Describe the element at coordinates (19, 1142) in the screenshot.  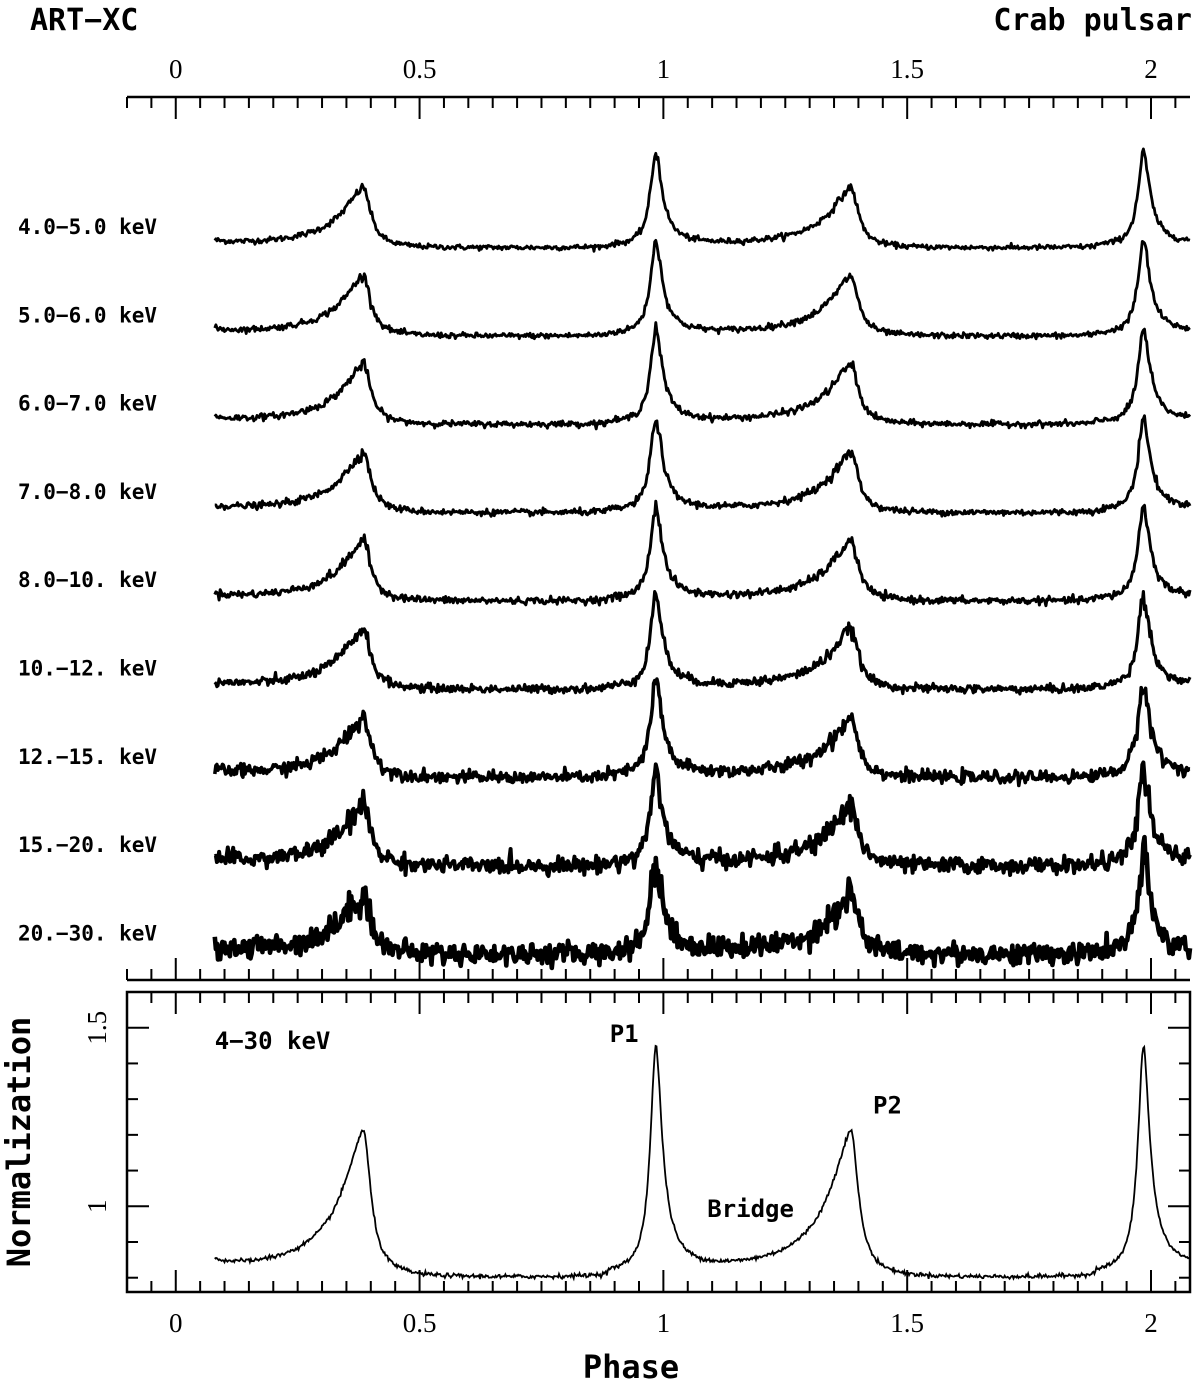
I see `y-axis-title: Normalization` at that location.